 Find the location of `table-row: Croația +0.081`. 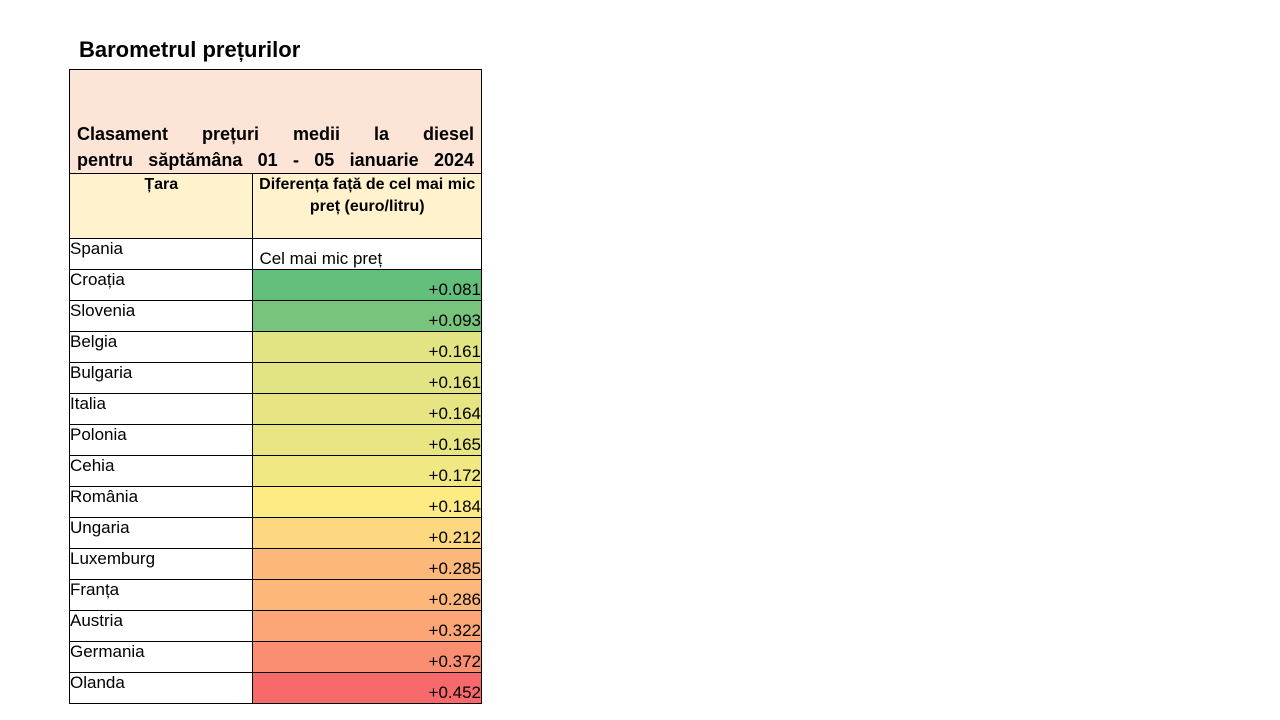

table-row: Croația +0.081 is located at coordinates (275, 285).